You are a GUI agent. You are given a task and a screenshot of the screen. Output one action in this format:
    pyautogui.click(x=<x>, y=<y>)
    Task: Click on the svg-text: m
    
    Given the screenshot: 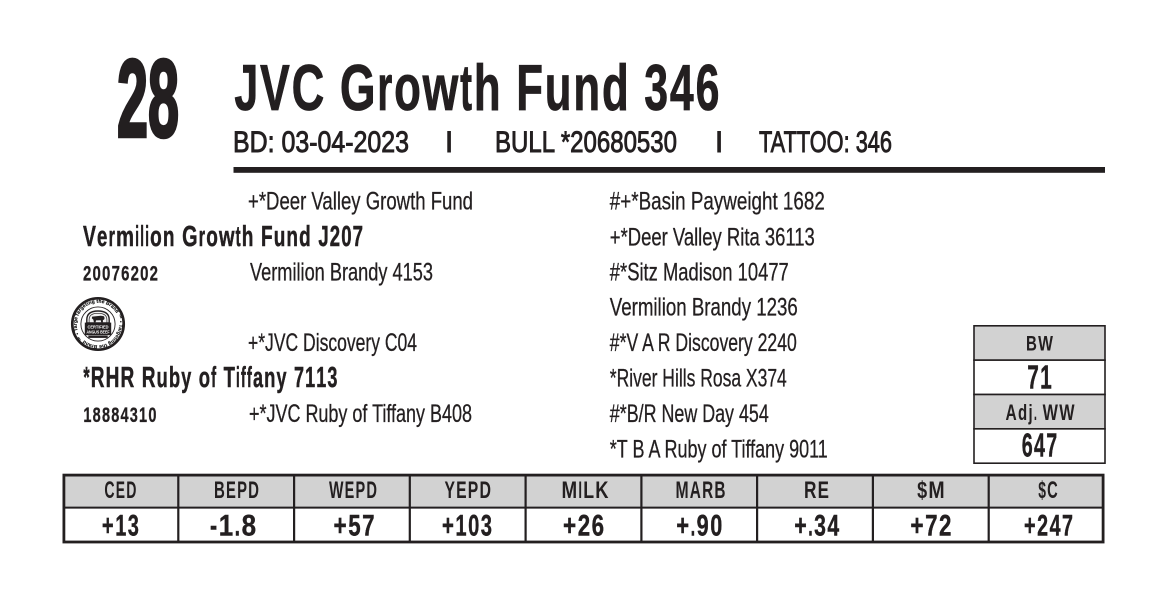 What is the action you would take?
    pyautogui.click(x=125, y=237)
    